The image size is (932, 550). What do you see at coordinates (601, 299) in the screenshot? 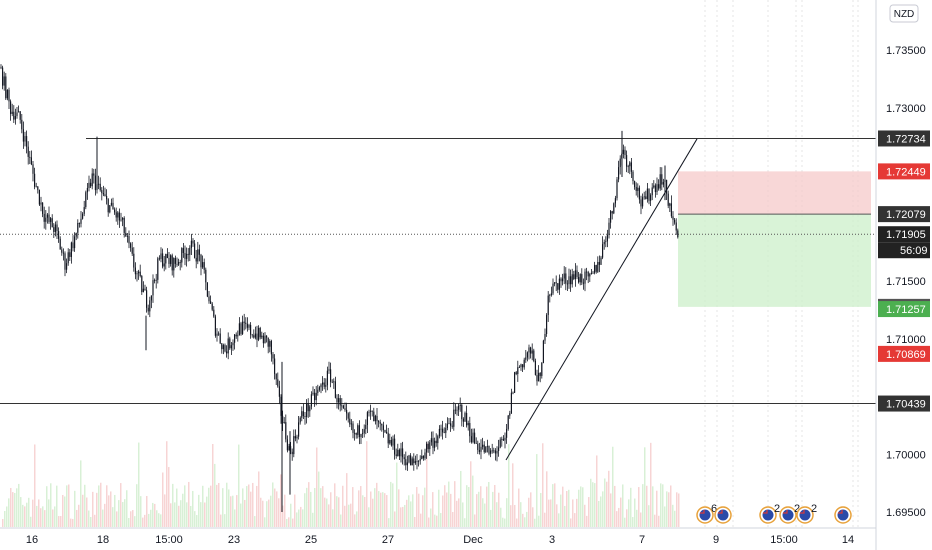
I see `trend-line` at bounding box center [601, 299].